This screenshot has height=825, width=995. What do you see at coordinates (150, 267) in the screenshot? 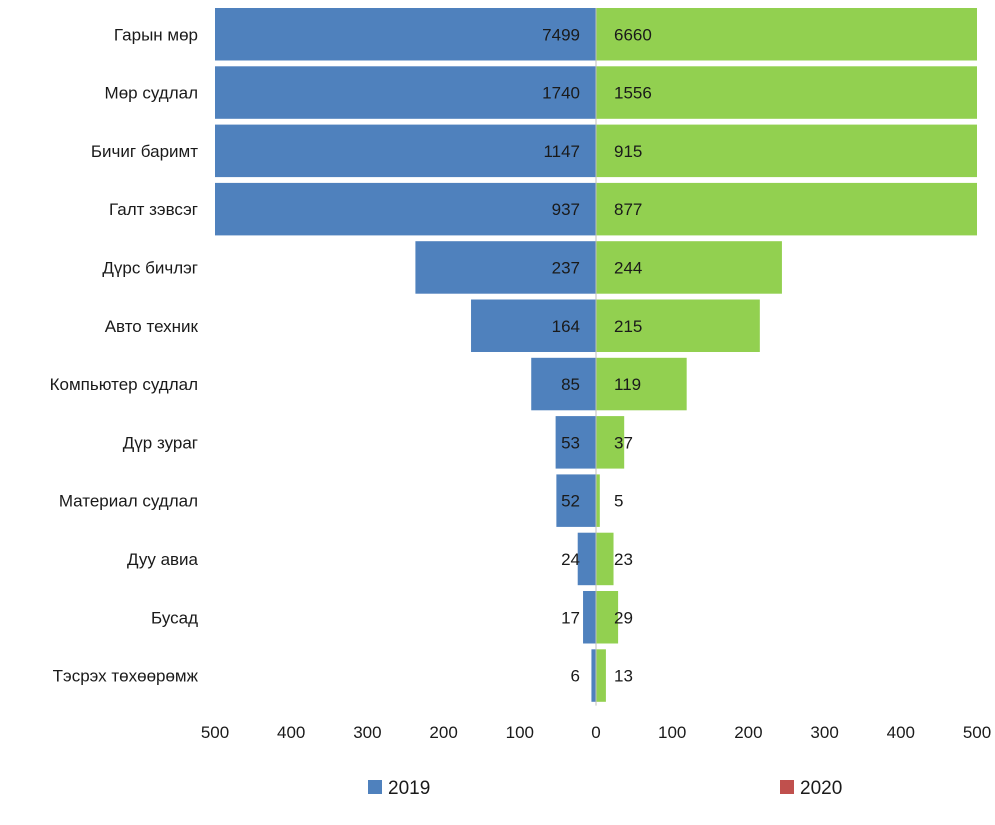
I see `category-label-4: Дүрс бичлэг` at bounding box center [150, 267].